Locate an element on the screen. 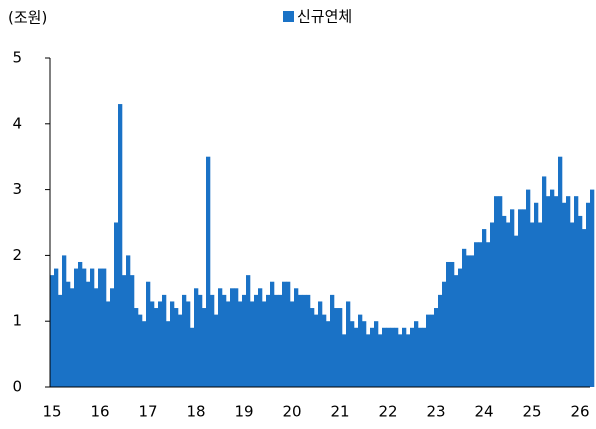 Image resolution: width=596 pixels, height=429 pixels. x-tick-label: 18 is located at coordinates (195, 412).